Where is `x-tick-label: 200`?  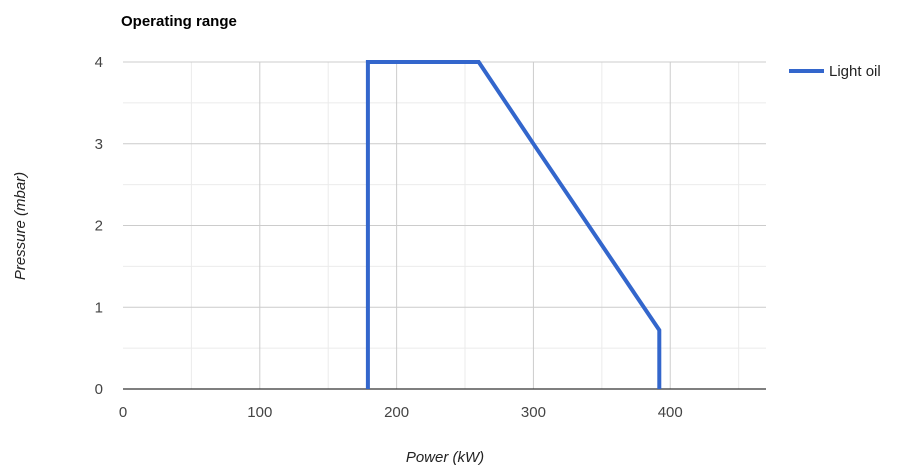 x-tick-label: 200 is located at coordinates (396, 412).